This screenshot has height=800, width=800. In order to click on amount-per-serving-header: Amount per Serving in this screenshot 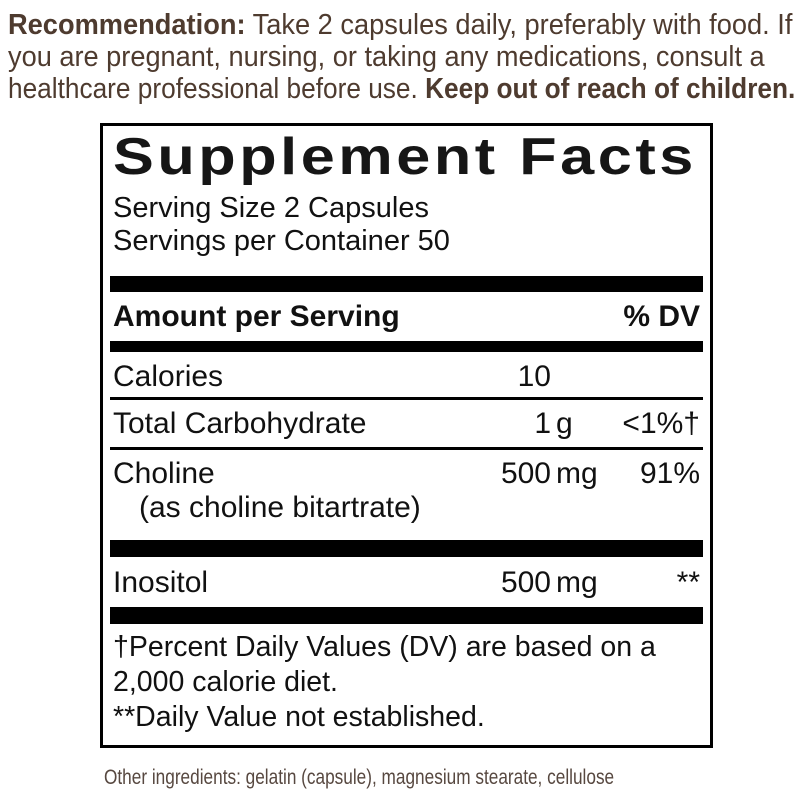, I will do `click(256, 316)`.